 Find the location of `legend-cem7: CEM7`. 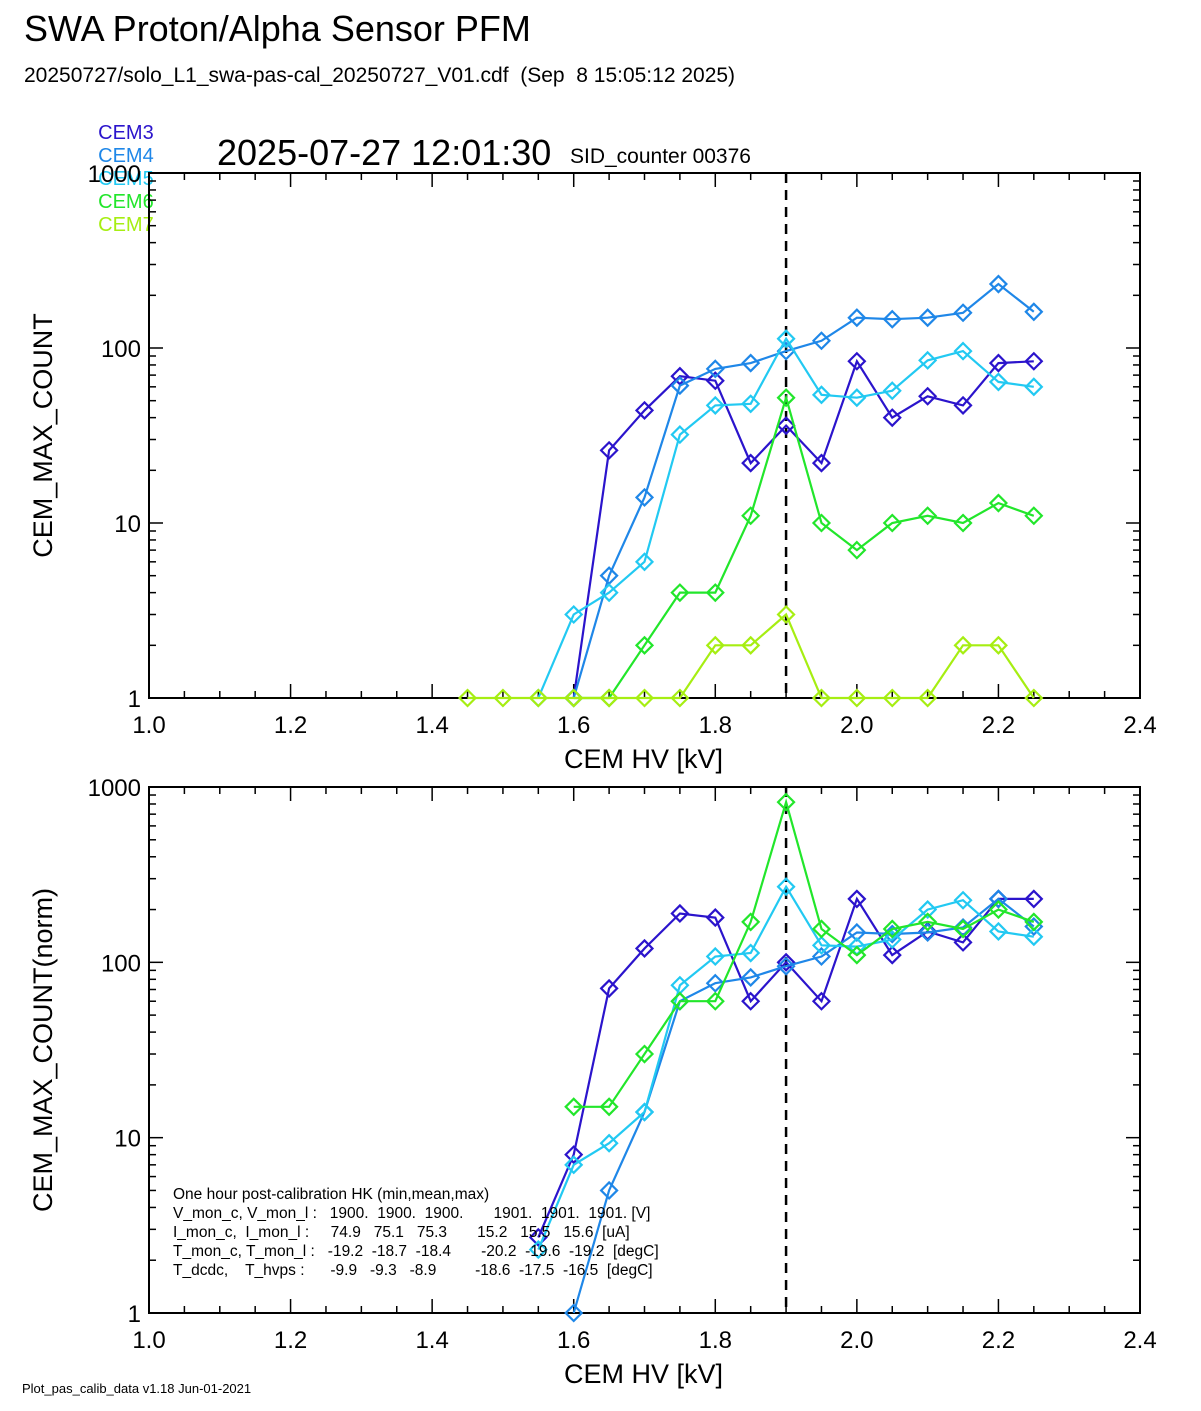

legend-cem7: CEM7 is located at coordinates (126, 225).